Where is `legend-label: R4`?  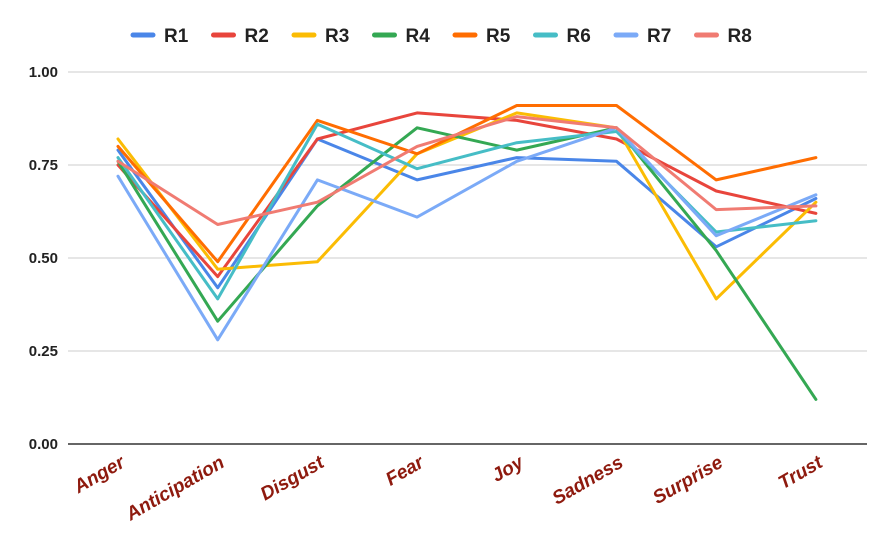
legend-label: R4 is located at coordinates (418, 36).